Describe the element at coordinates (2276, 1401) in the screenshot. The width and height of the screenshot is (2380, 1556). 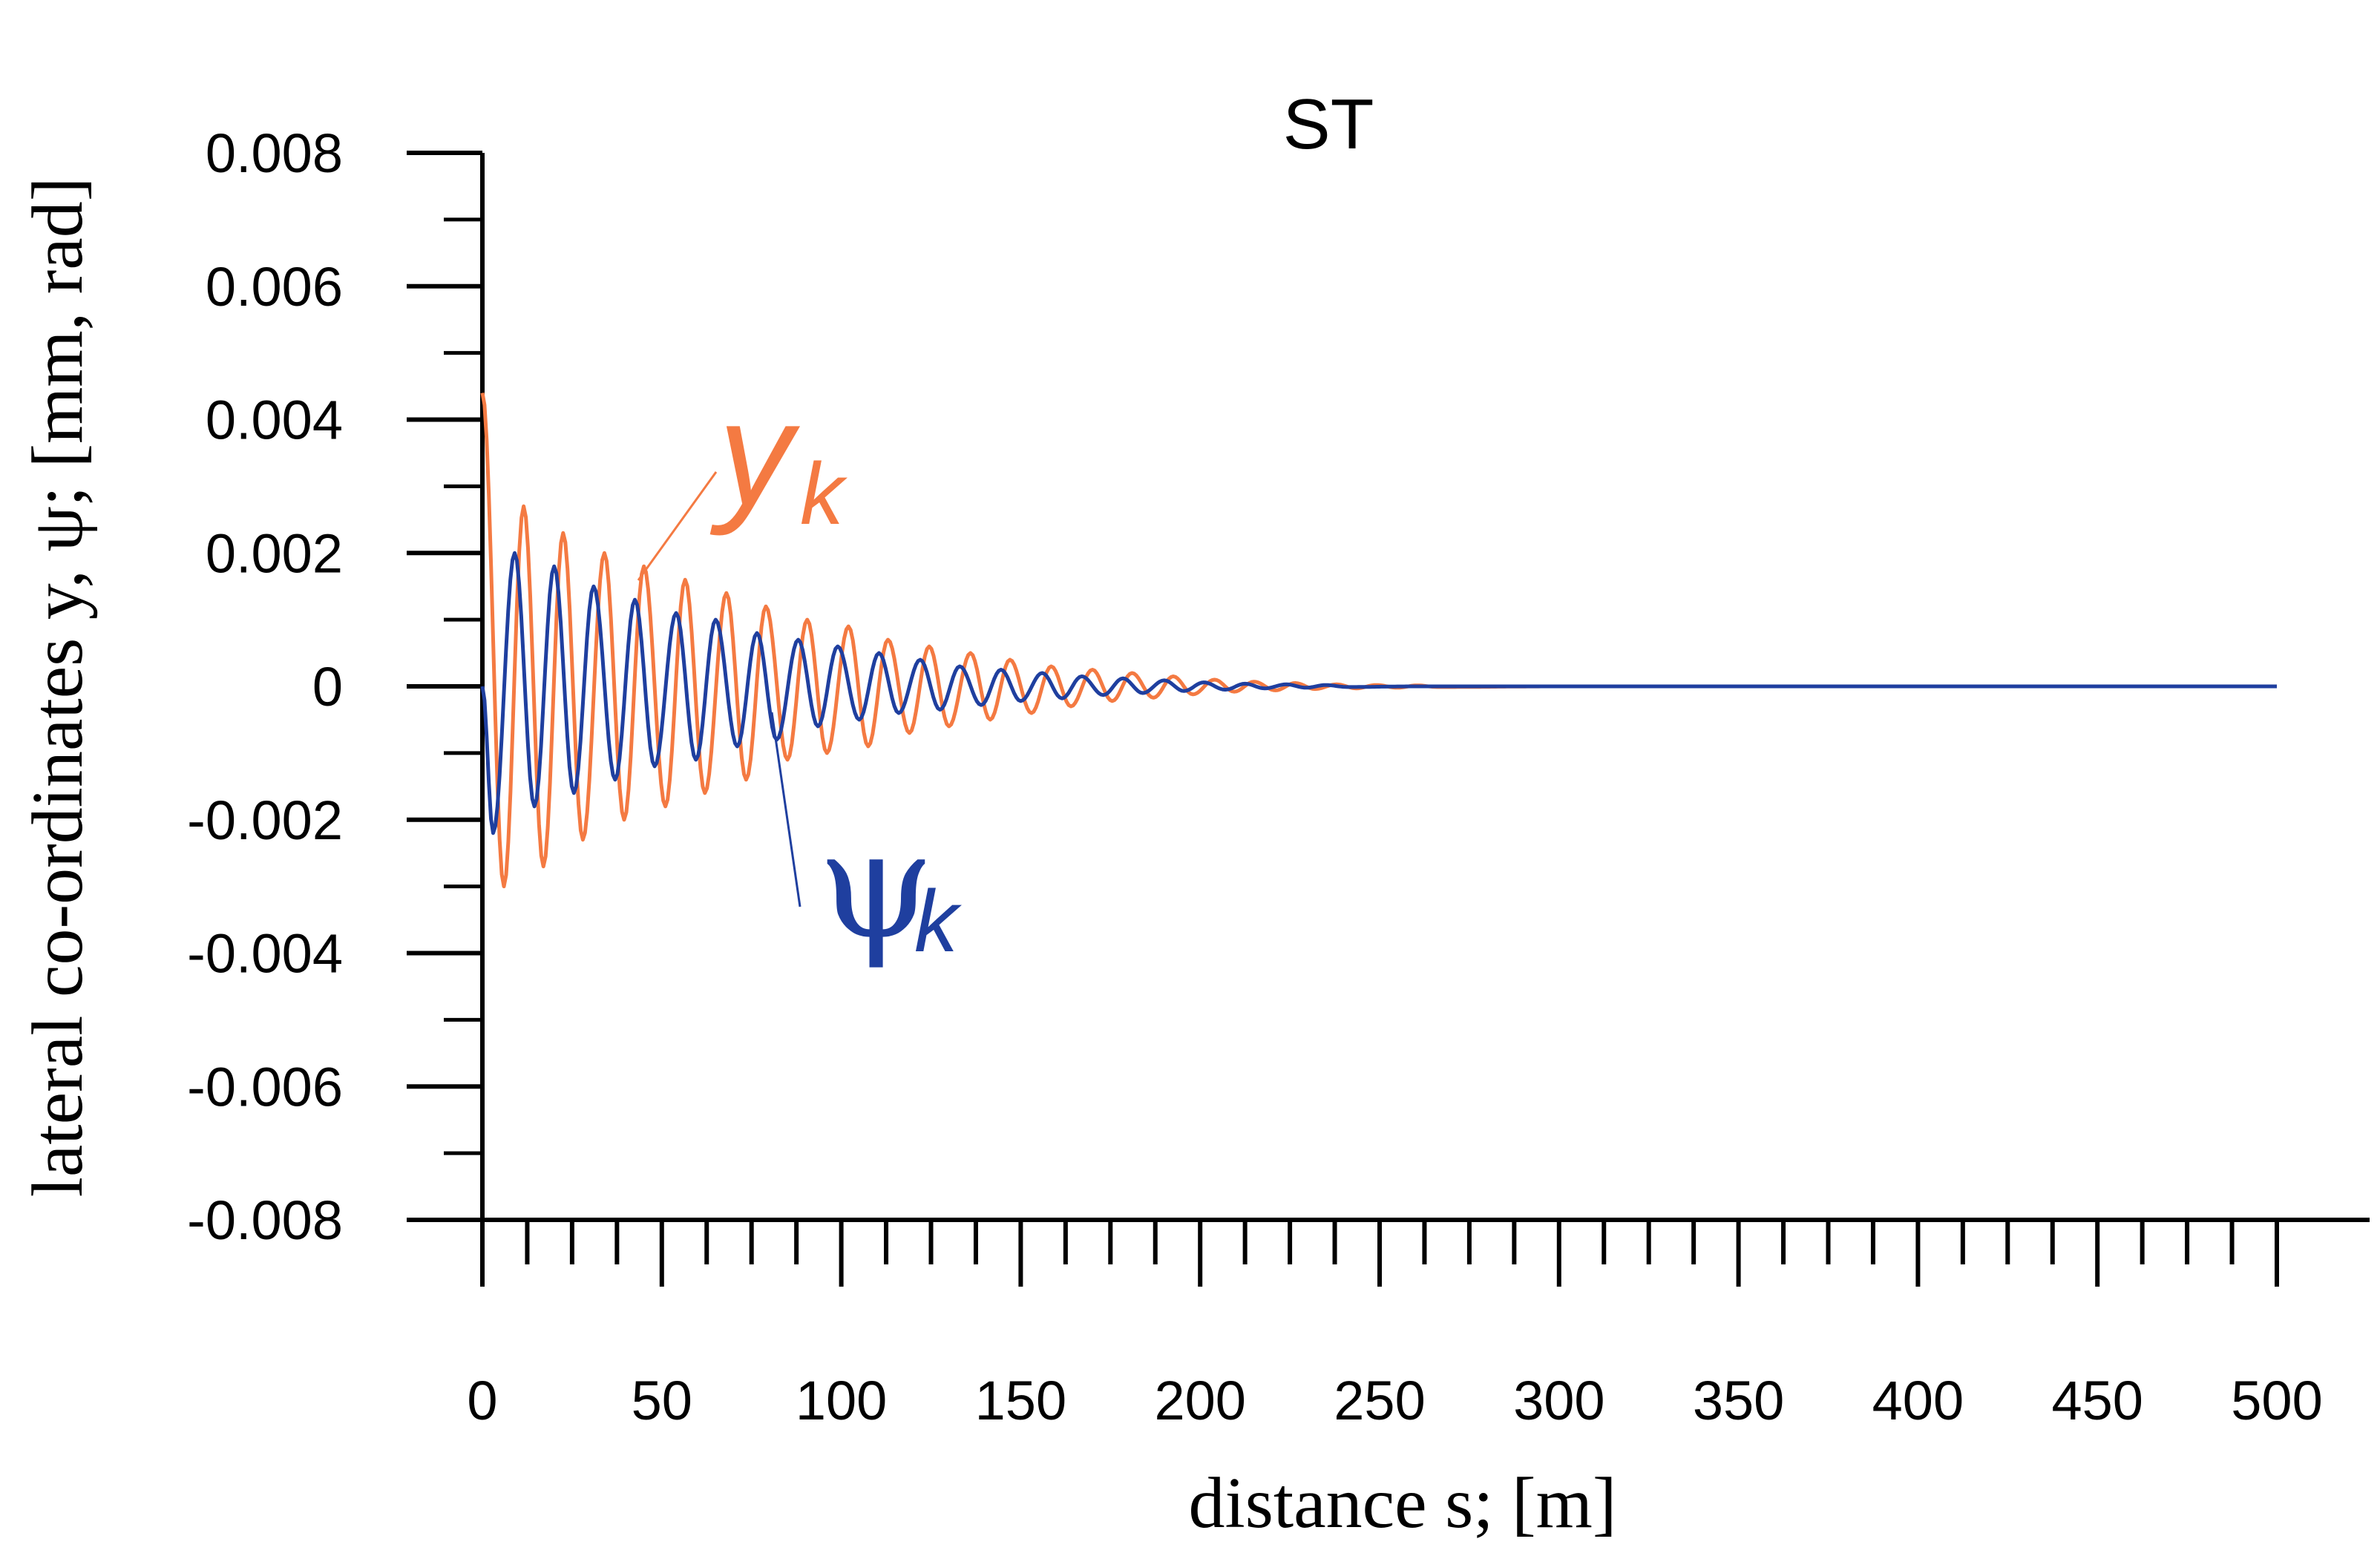
I see `x-tick-label: 500` at that location.